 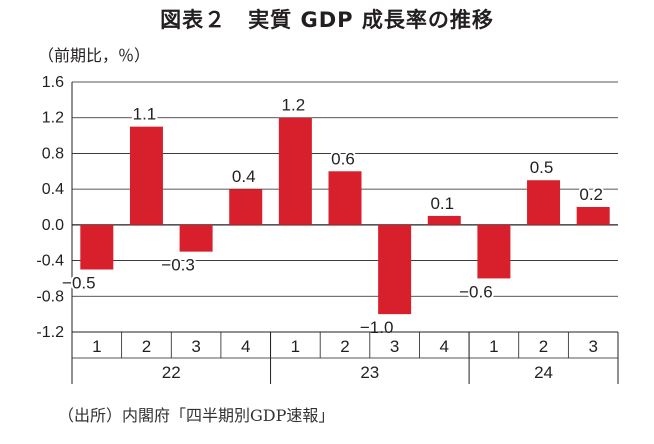 I want to click on year-label: 24, so click(x=543, y=372).